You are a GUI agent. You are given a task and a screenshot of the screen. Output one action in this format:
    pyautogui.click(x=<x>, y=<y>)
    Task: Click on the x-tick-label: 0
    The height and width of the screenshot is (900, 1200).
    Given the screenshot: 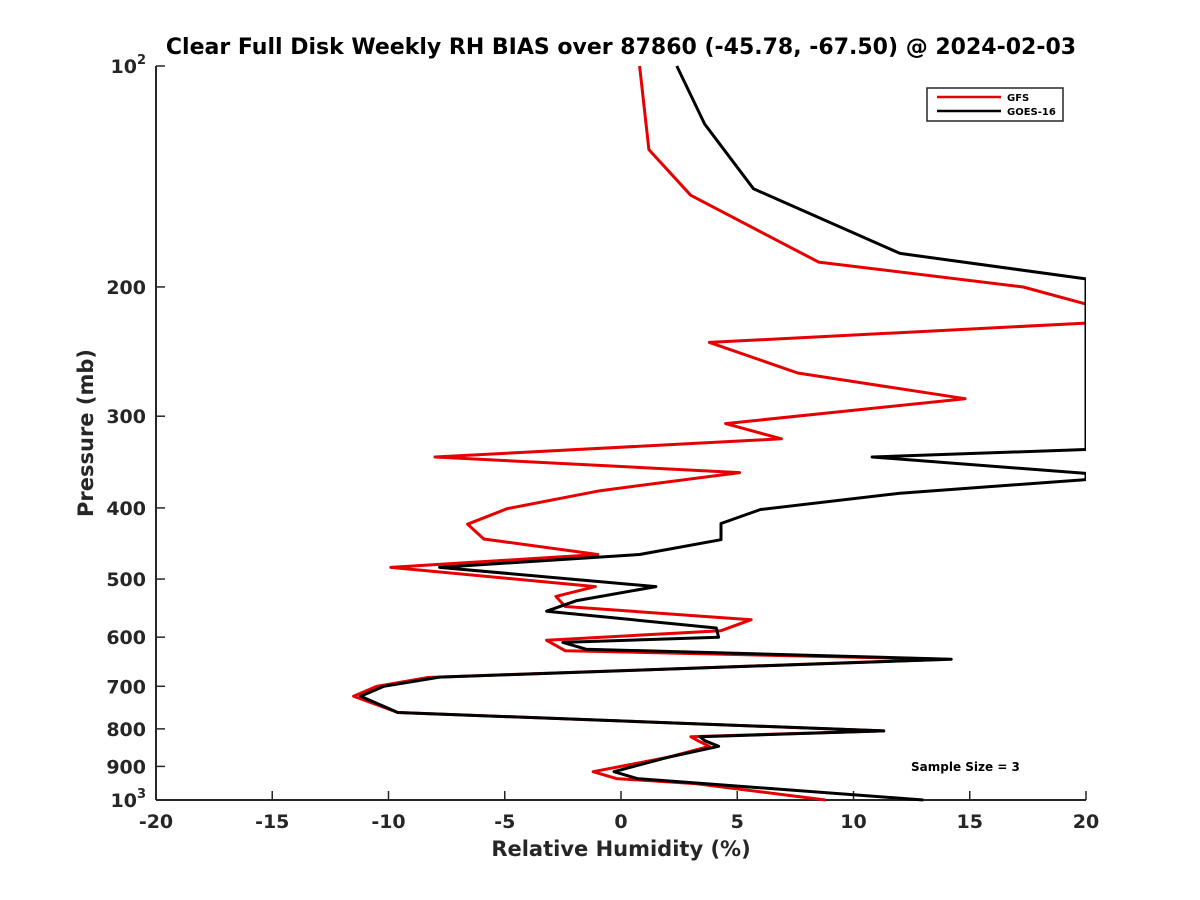 What is the action you would take?
    pyautogui.click(x=620, y=822)
    